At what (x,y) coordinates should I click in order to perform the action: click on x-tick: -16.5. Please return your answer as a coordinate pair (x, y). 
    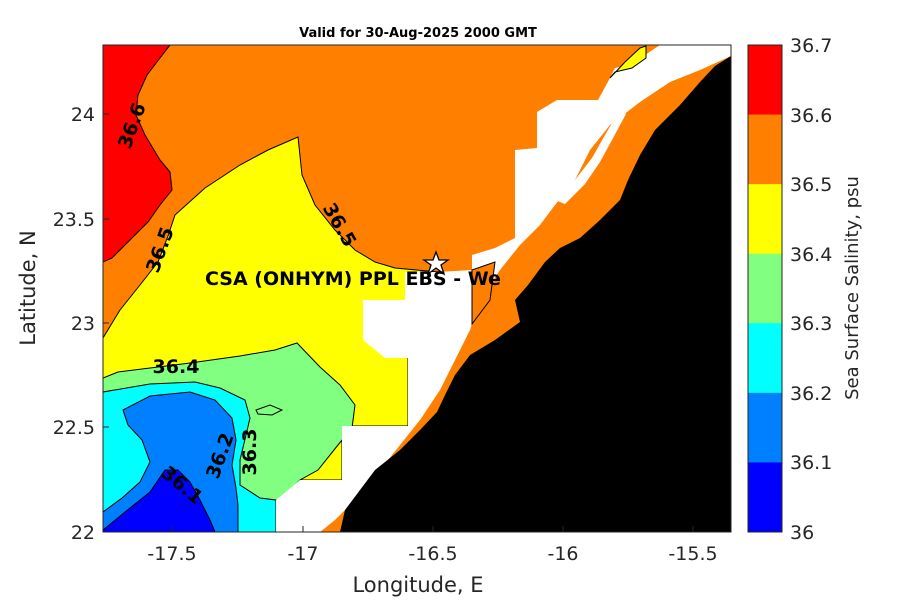
    Looking at the image, I should click on (433, 545).